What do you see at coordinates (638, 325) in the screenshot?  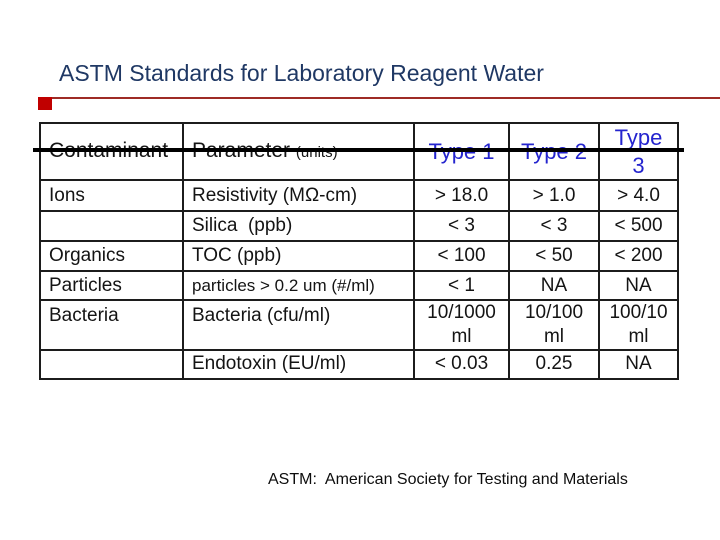 I see `cell-type3: 100/10 ml` at bounding box center [638, 325].